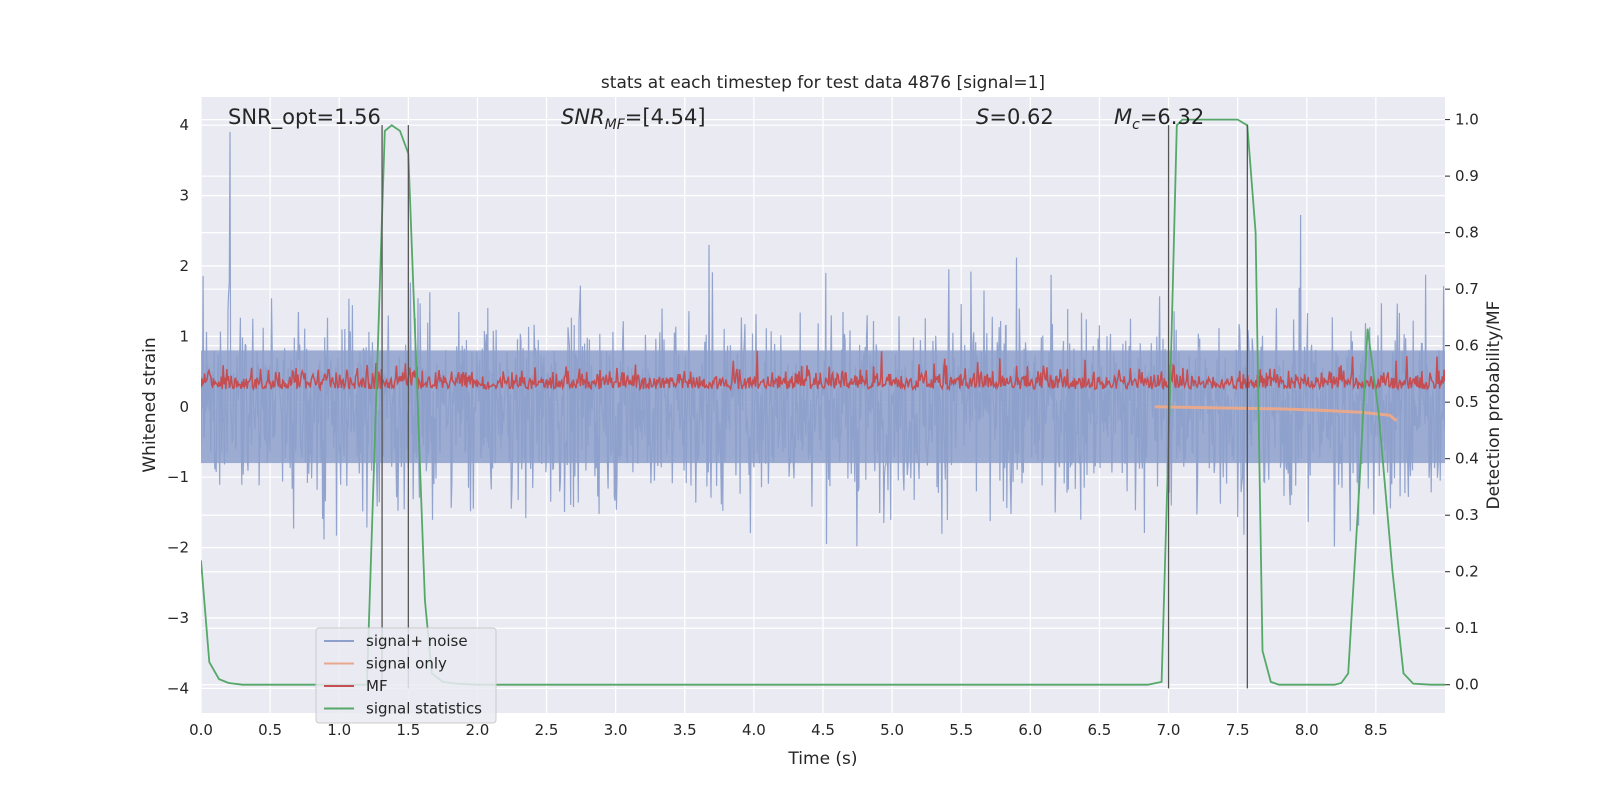 Image resolution: width=1600 pixels, height=800 pixels. What do you see at coordinates (1467, 120) in the screenshot?
I see `y-right-tick-label: 1.0` at bounding box center [1467, 120].